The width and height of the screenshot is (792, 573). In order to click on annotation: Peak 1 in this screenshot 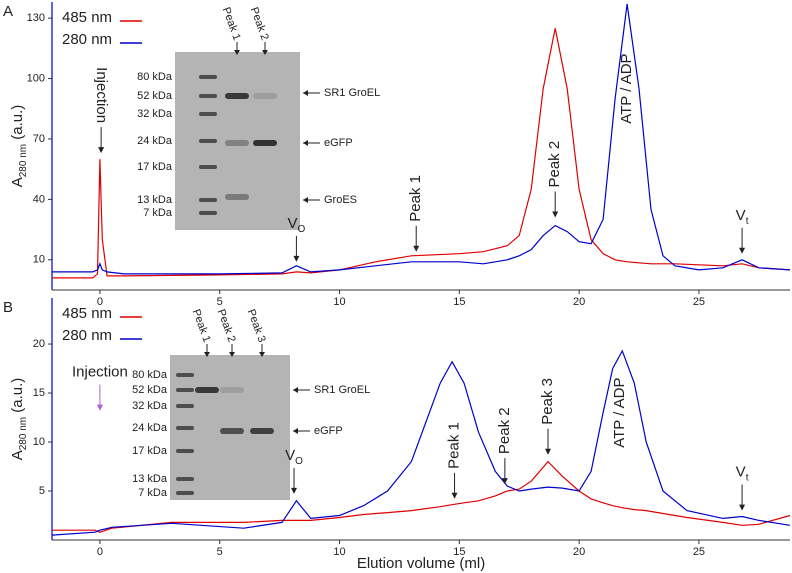, I will do `click(415, 198)`.